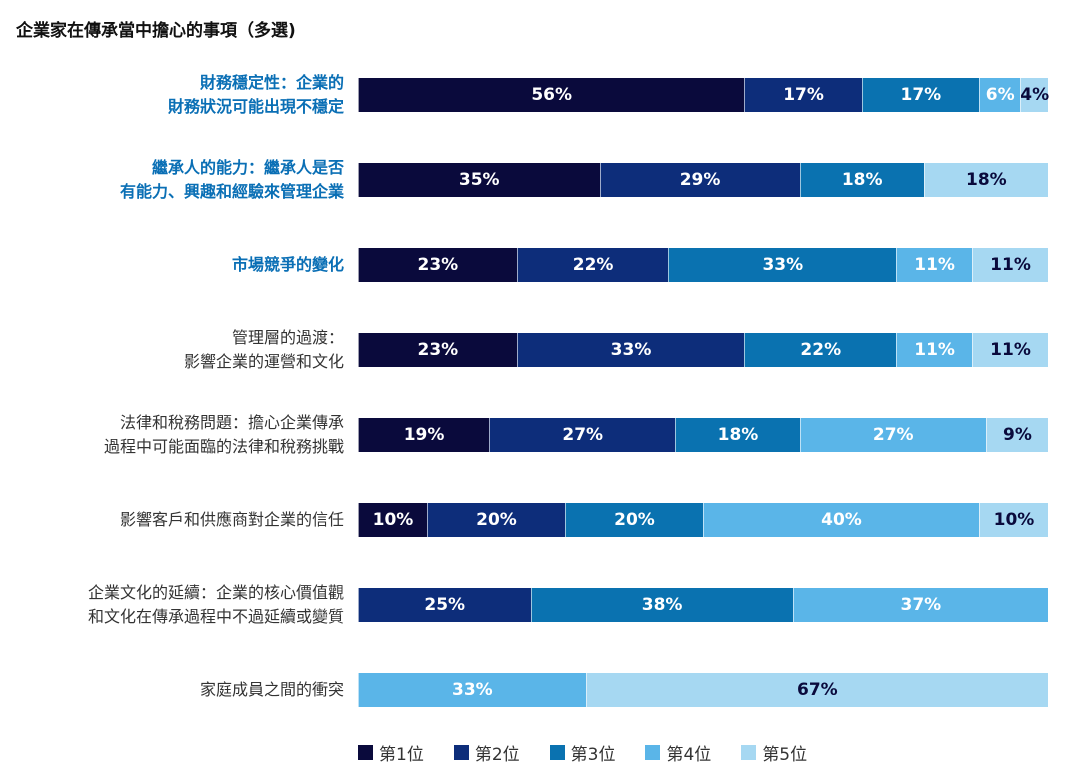  I want to click on stacked-bar: 25% 38% 37%, so click(703, 605).